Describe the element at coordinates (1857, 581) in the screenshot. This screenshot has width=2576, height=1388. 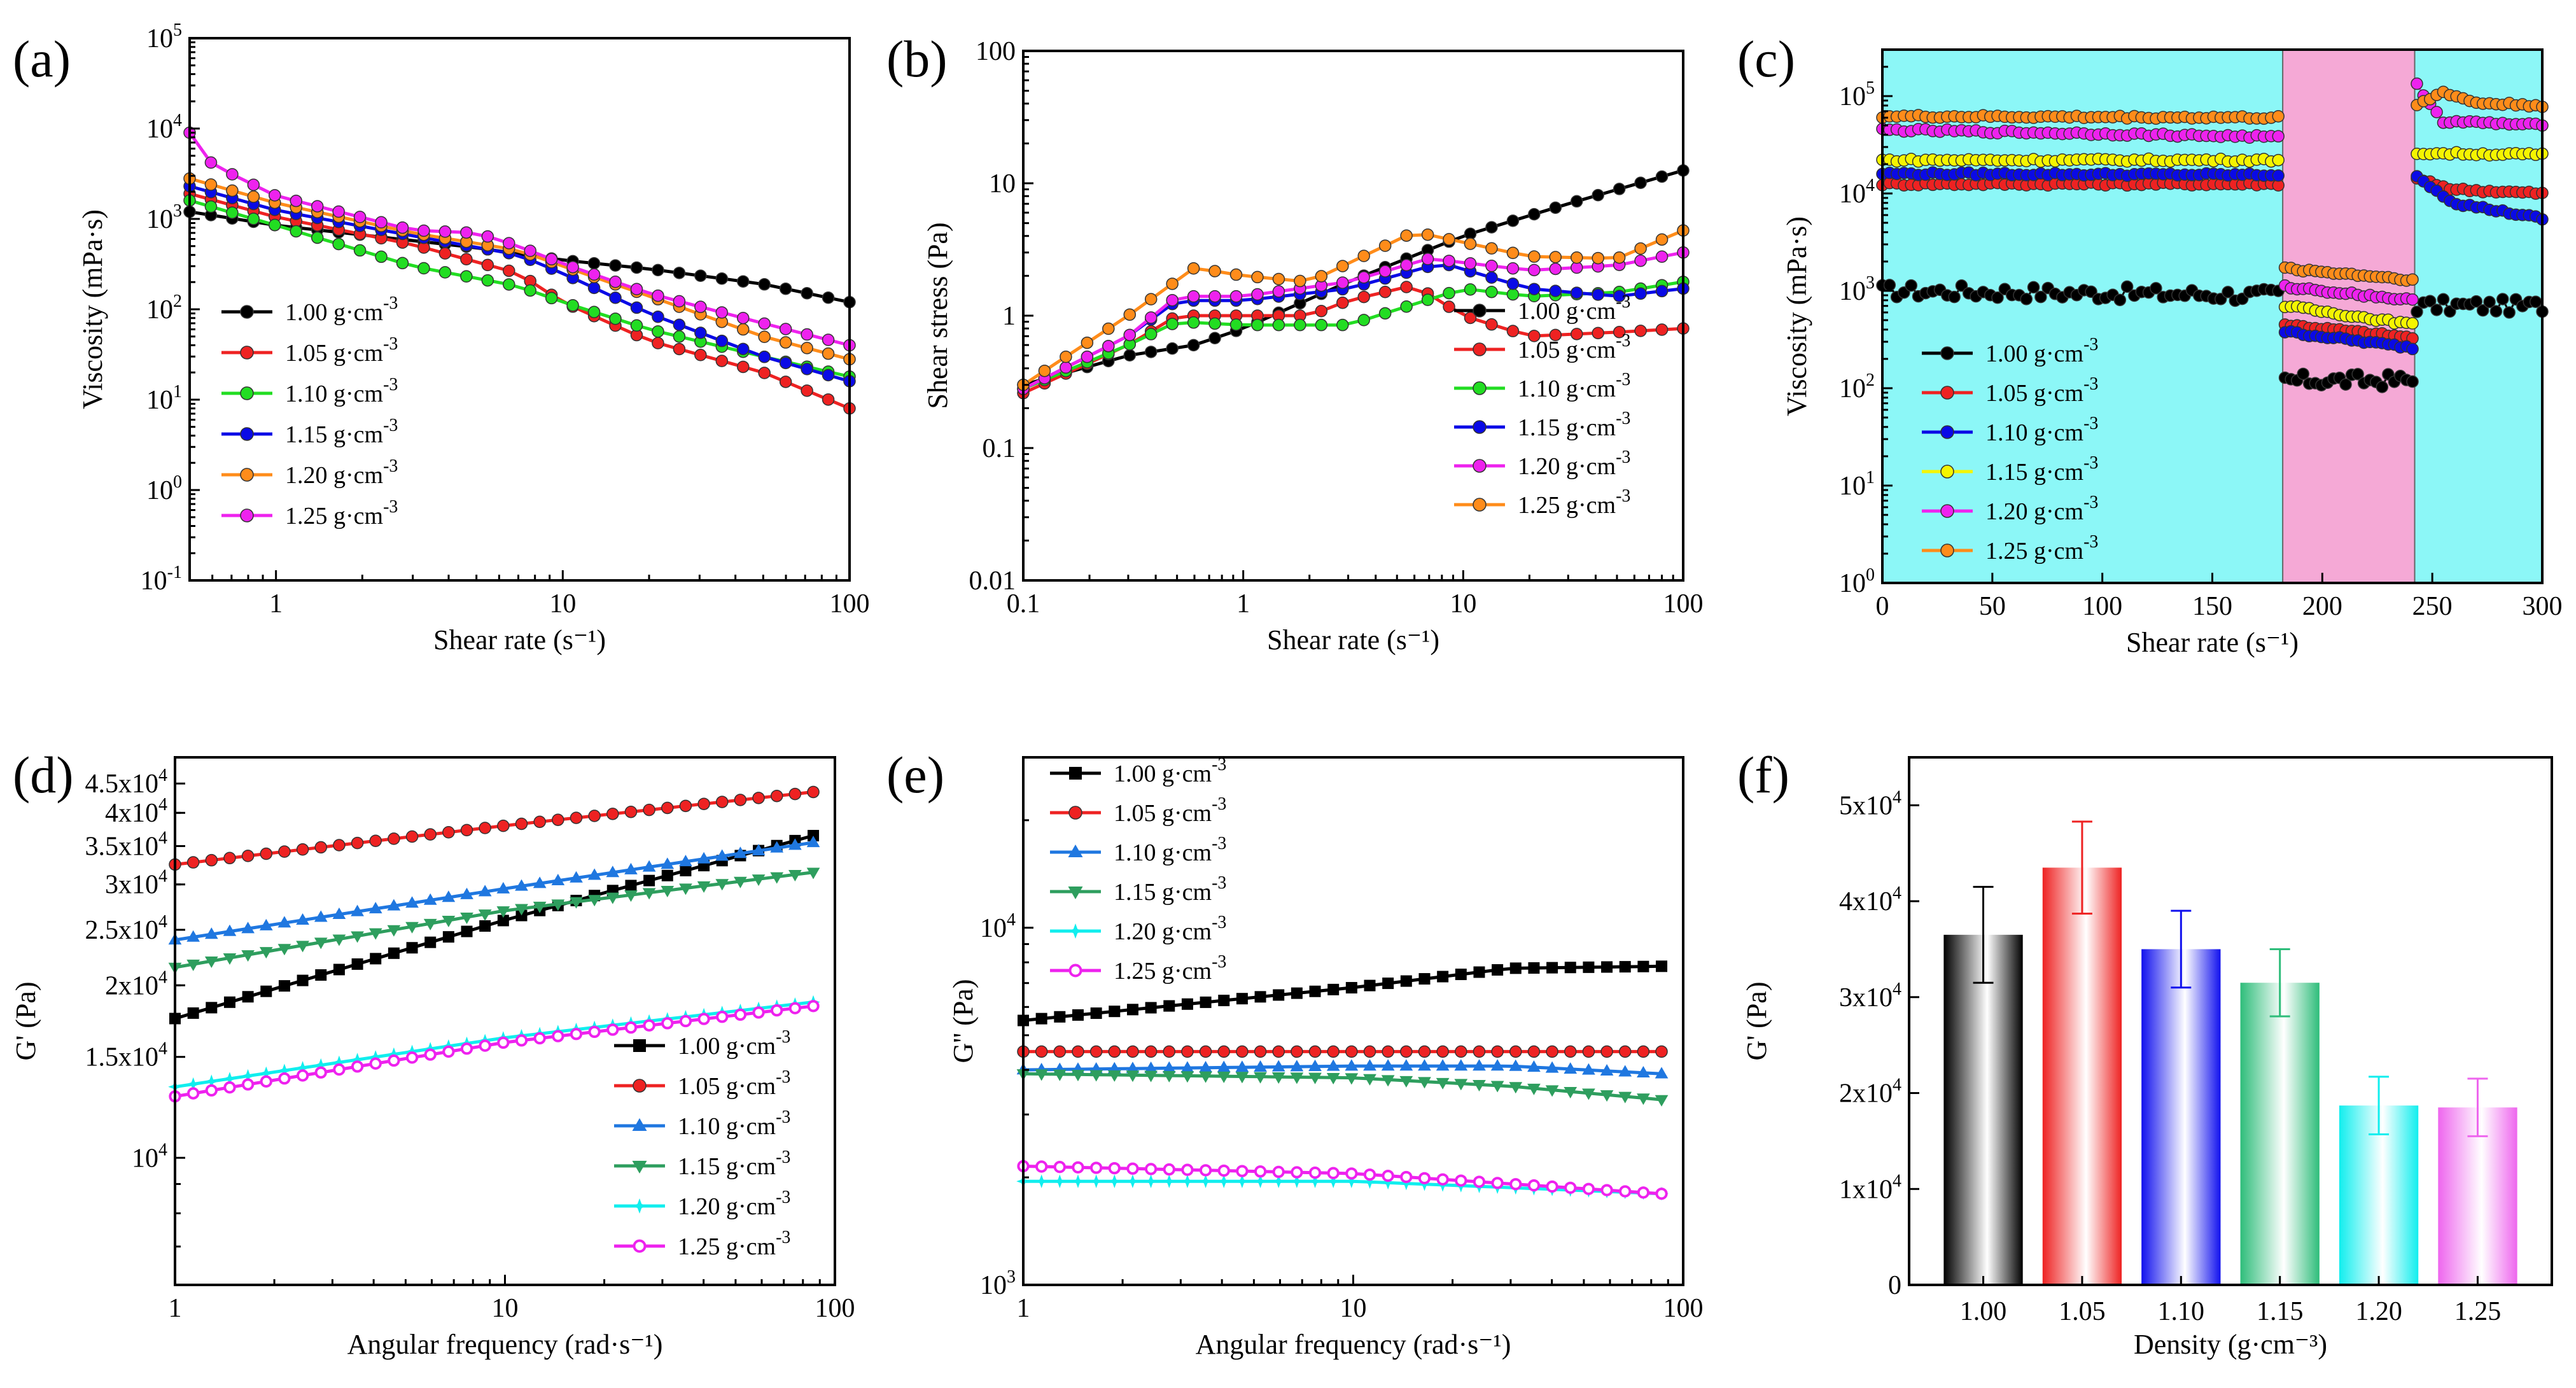
I see `y-tick-label: 10⁰` at that location.